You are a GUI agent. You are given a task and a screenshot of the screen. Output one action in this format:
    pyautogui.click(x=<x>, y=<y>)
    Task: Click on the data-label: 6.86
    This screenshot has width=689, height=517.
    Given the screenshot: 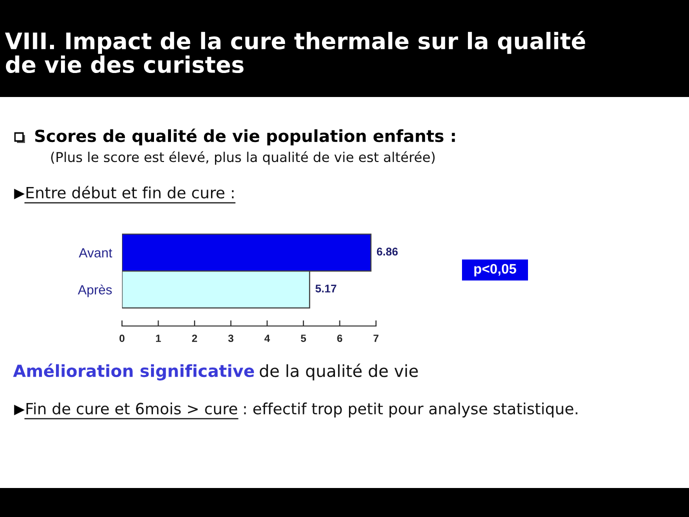 What is the action you would take?
    pyautogui.click(x=387, y=252)
    